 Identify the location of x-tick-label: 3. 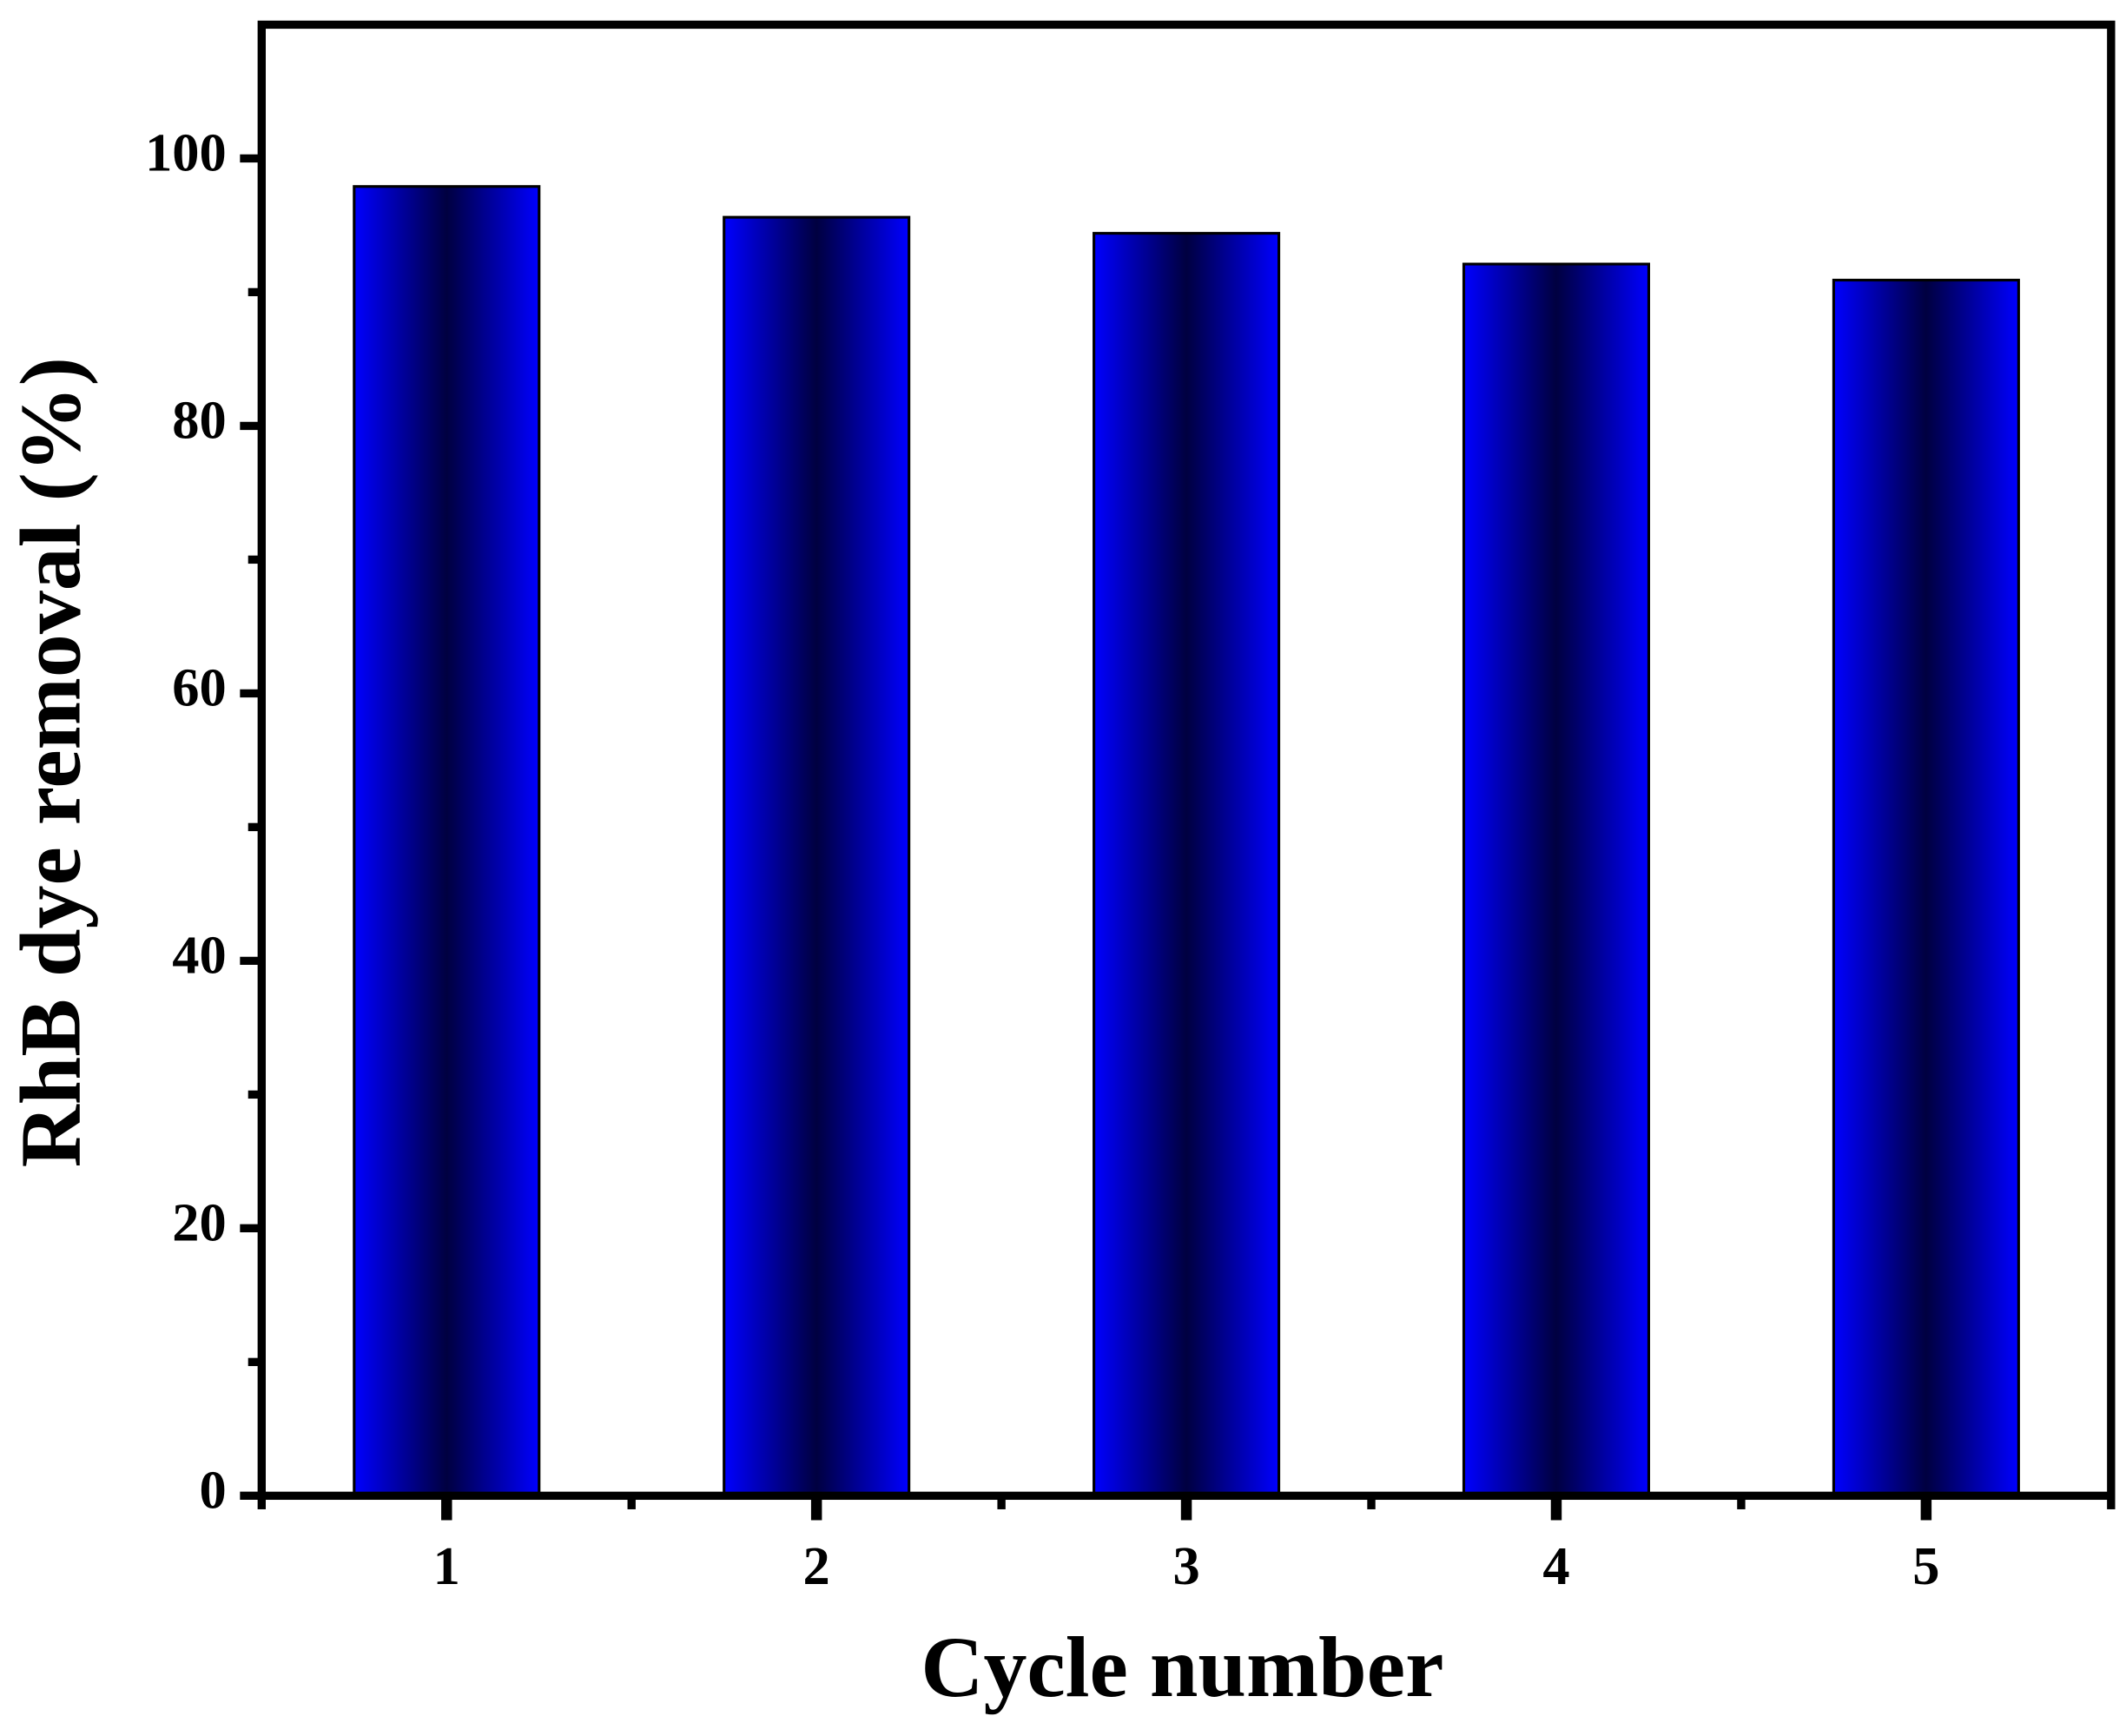
(1185, 1565).